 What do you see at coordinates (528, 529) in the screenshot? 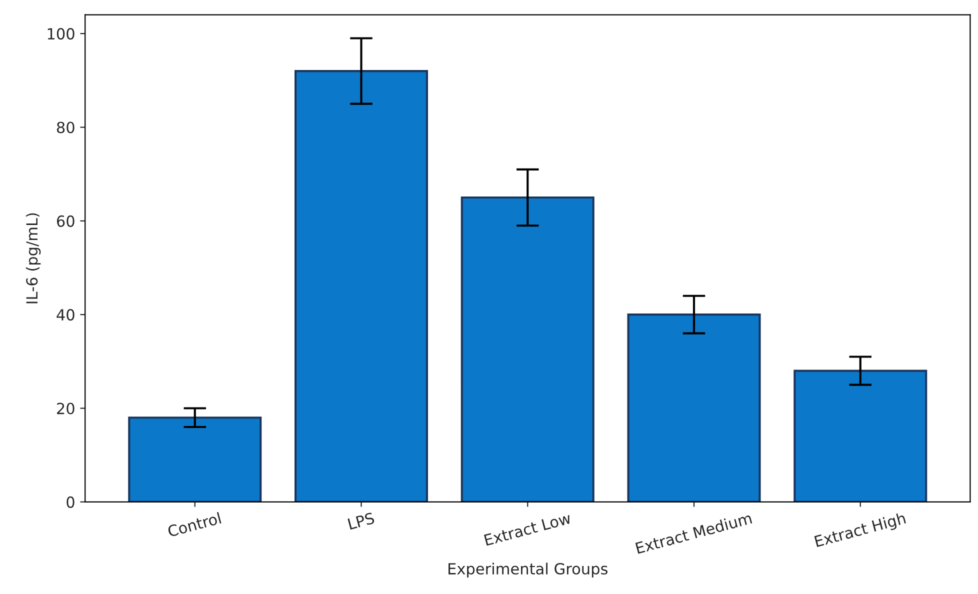
I see `x-tick-label: Extract Low` at bounding box center [528, 529].